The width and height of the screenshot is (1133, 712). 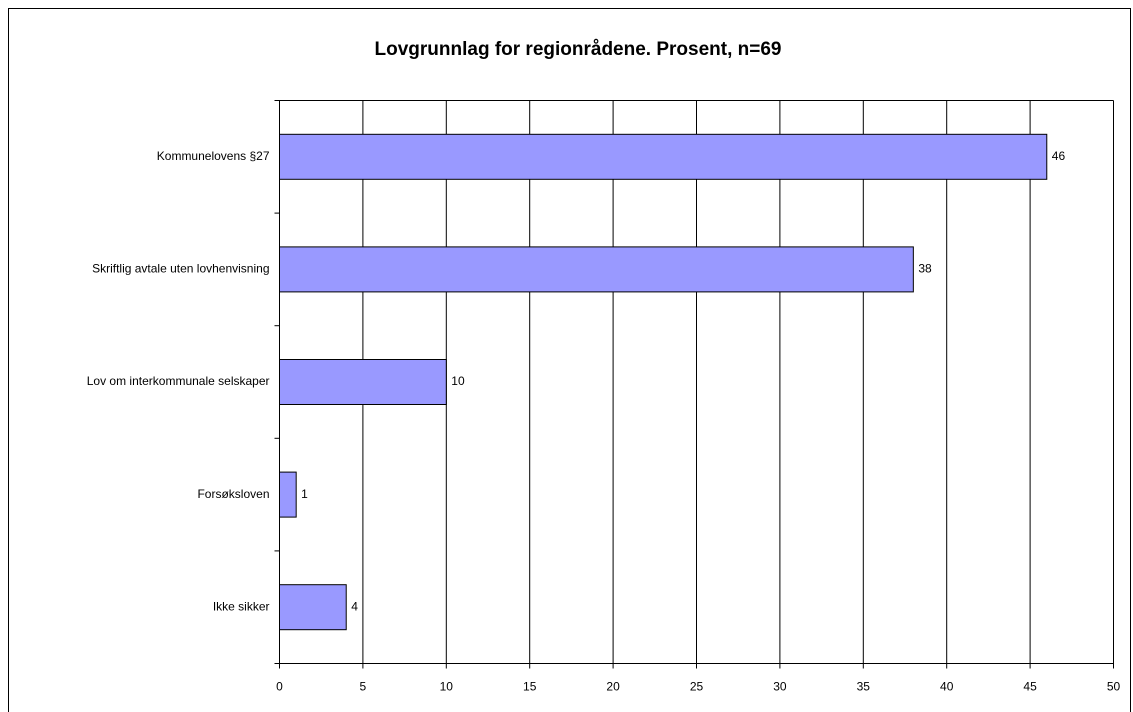 I want to click on y-tick-label: Kommunelovens §27, so click(x=213, y=156).